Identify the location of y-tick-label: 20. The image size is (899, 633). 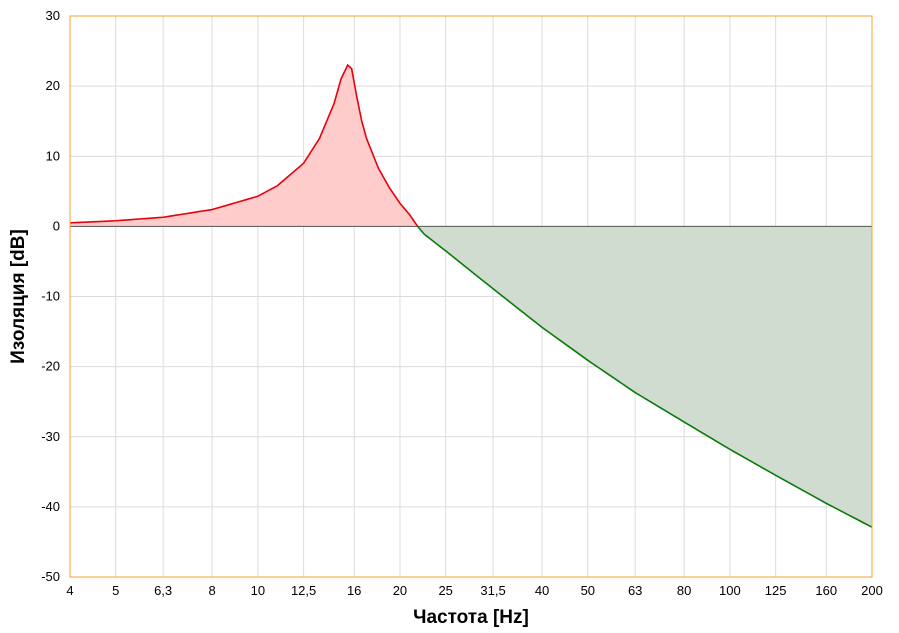
(53, 85).